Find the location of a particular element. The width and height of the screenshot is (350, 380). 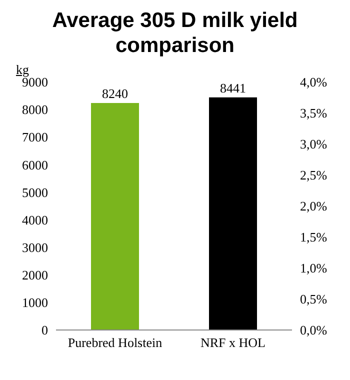

x-tick-label: Purebred Holstein is located at coordinates (115, 342).